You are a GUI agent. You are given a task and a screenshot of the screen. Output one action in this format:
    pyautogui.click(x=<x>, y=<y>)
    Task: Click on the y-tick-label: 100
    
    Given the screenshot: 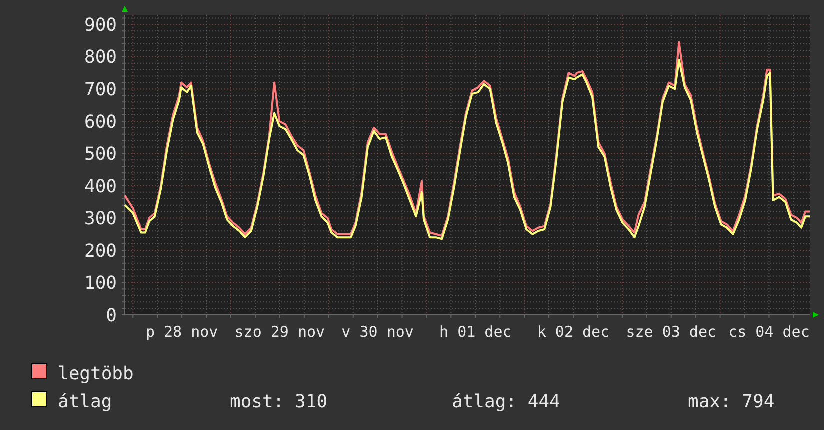 What is the action you would take?
    pyautogui.click(x=100, y=283)
    